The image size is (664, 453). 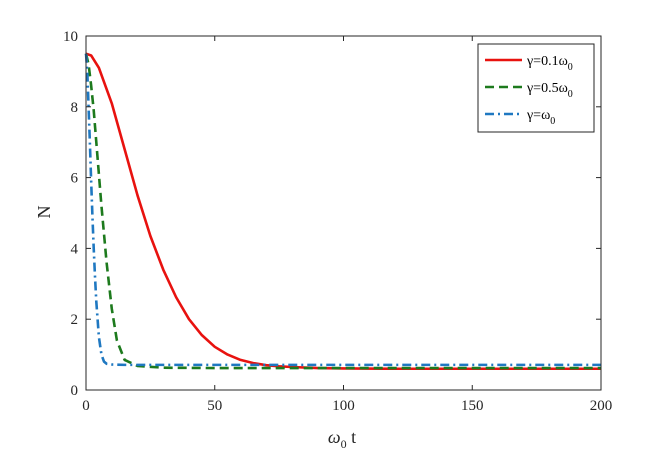 What do you see at coordinates (540, 117) in the screenshot?
I see `legend-entry-3: γ=ω0` at bounding box center [540, 117].